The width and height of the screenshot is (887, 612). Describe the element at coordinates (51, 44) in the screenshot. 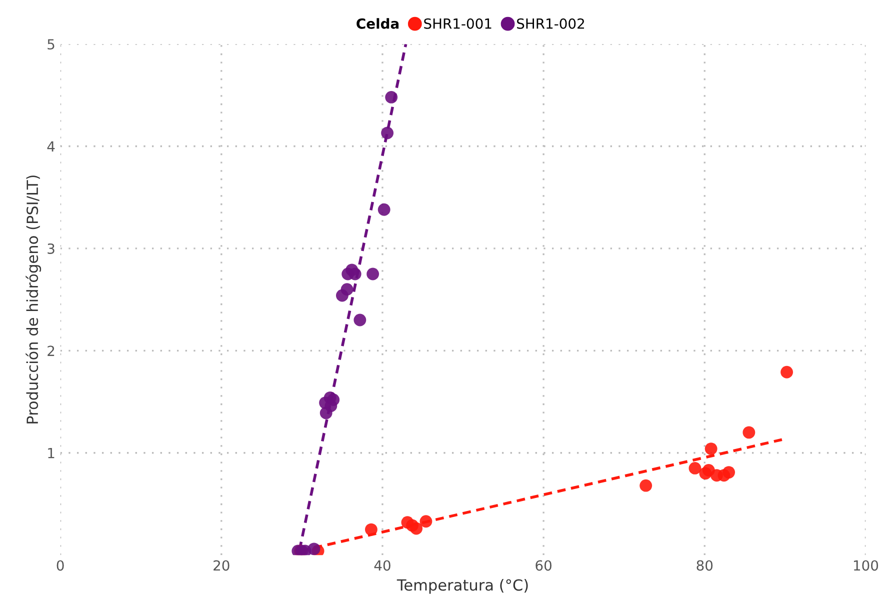

I see `y-tick-label: 5` at that location.